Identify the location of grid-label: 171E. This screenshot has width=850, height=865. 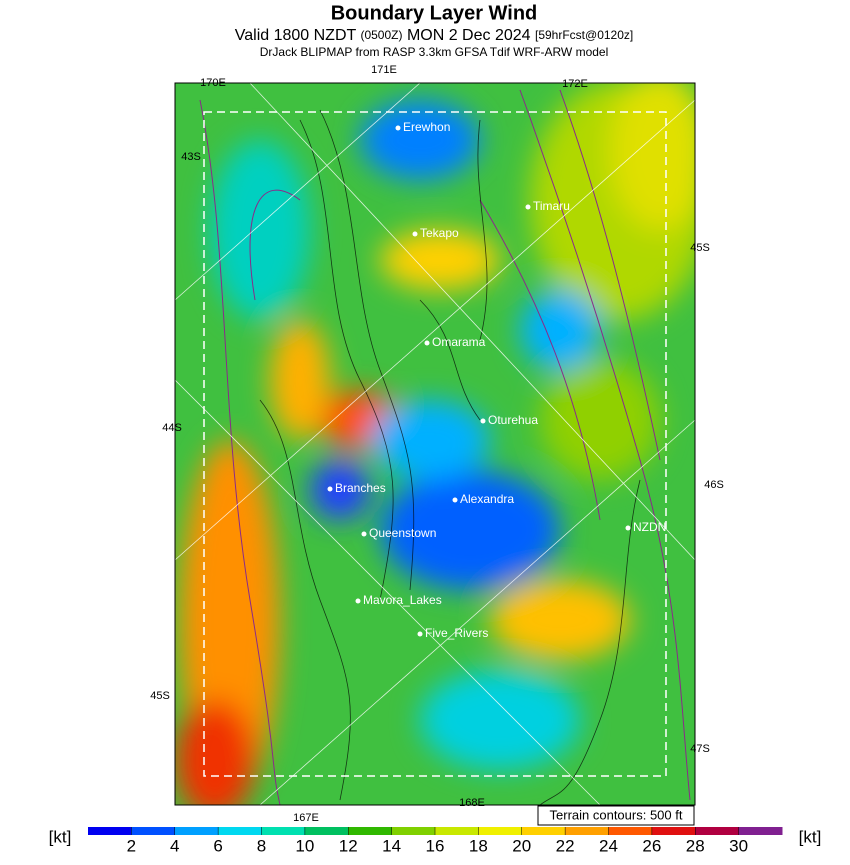
(384, 70).